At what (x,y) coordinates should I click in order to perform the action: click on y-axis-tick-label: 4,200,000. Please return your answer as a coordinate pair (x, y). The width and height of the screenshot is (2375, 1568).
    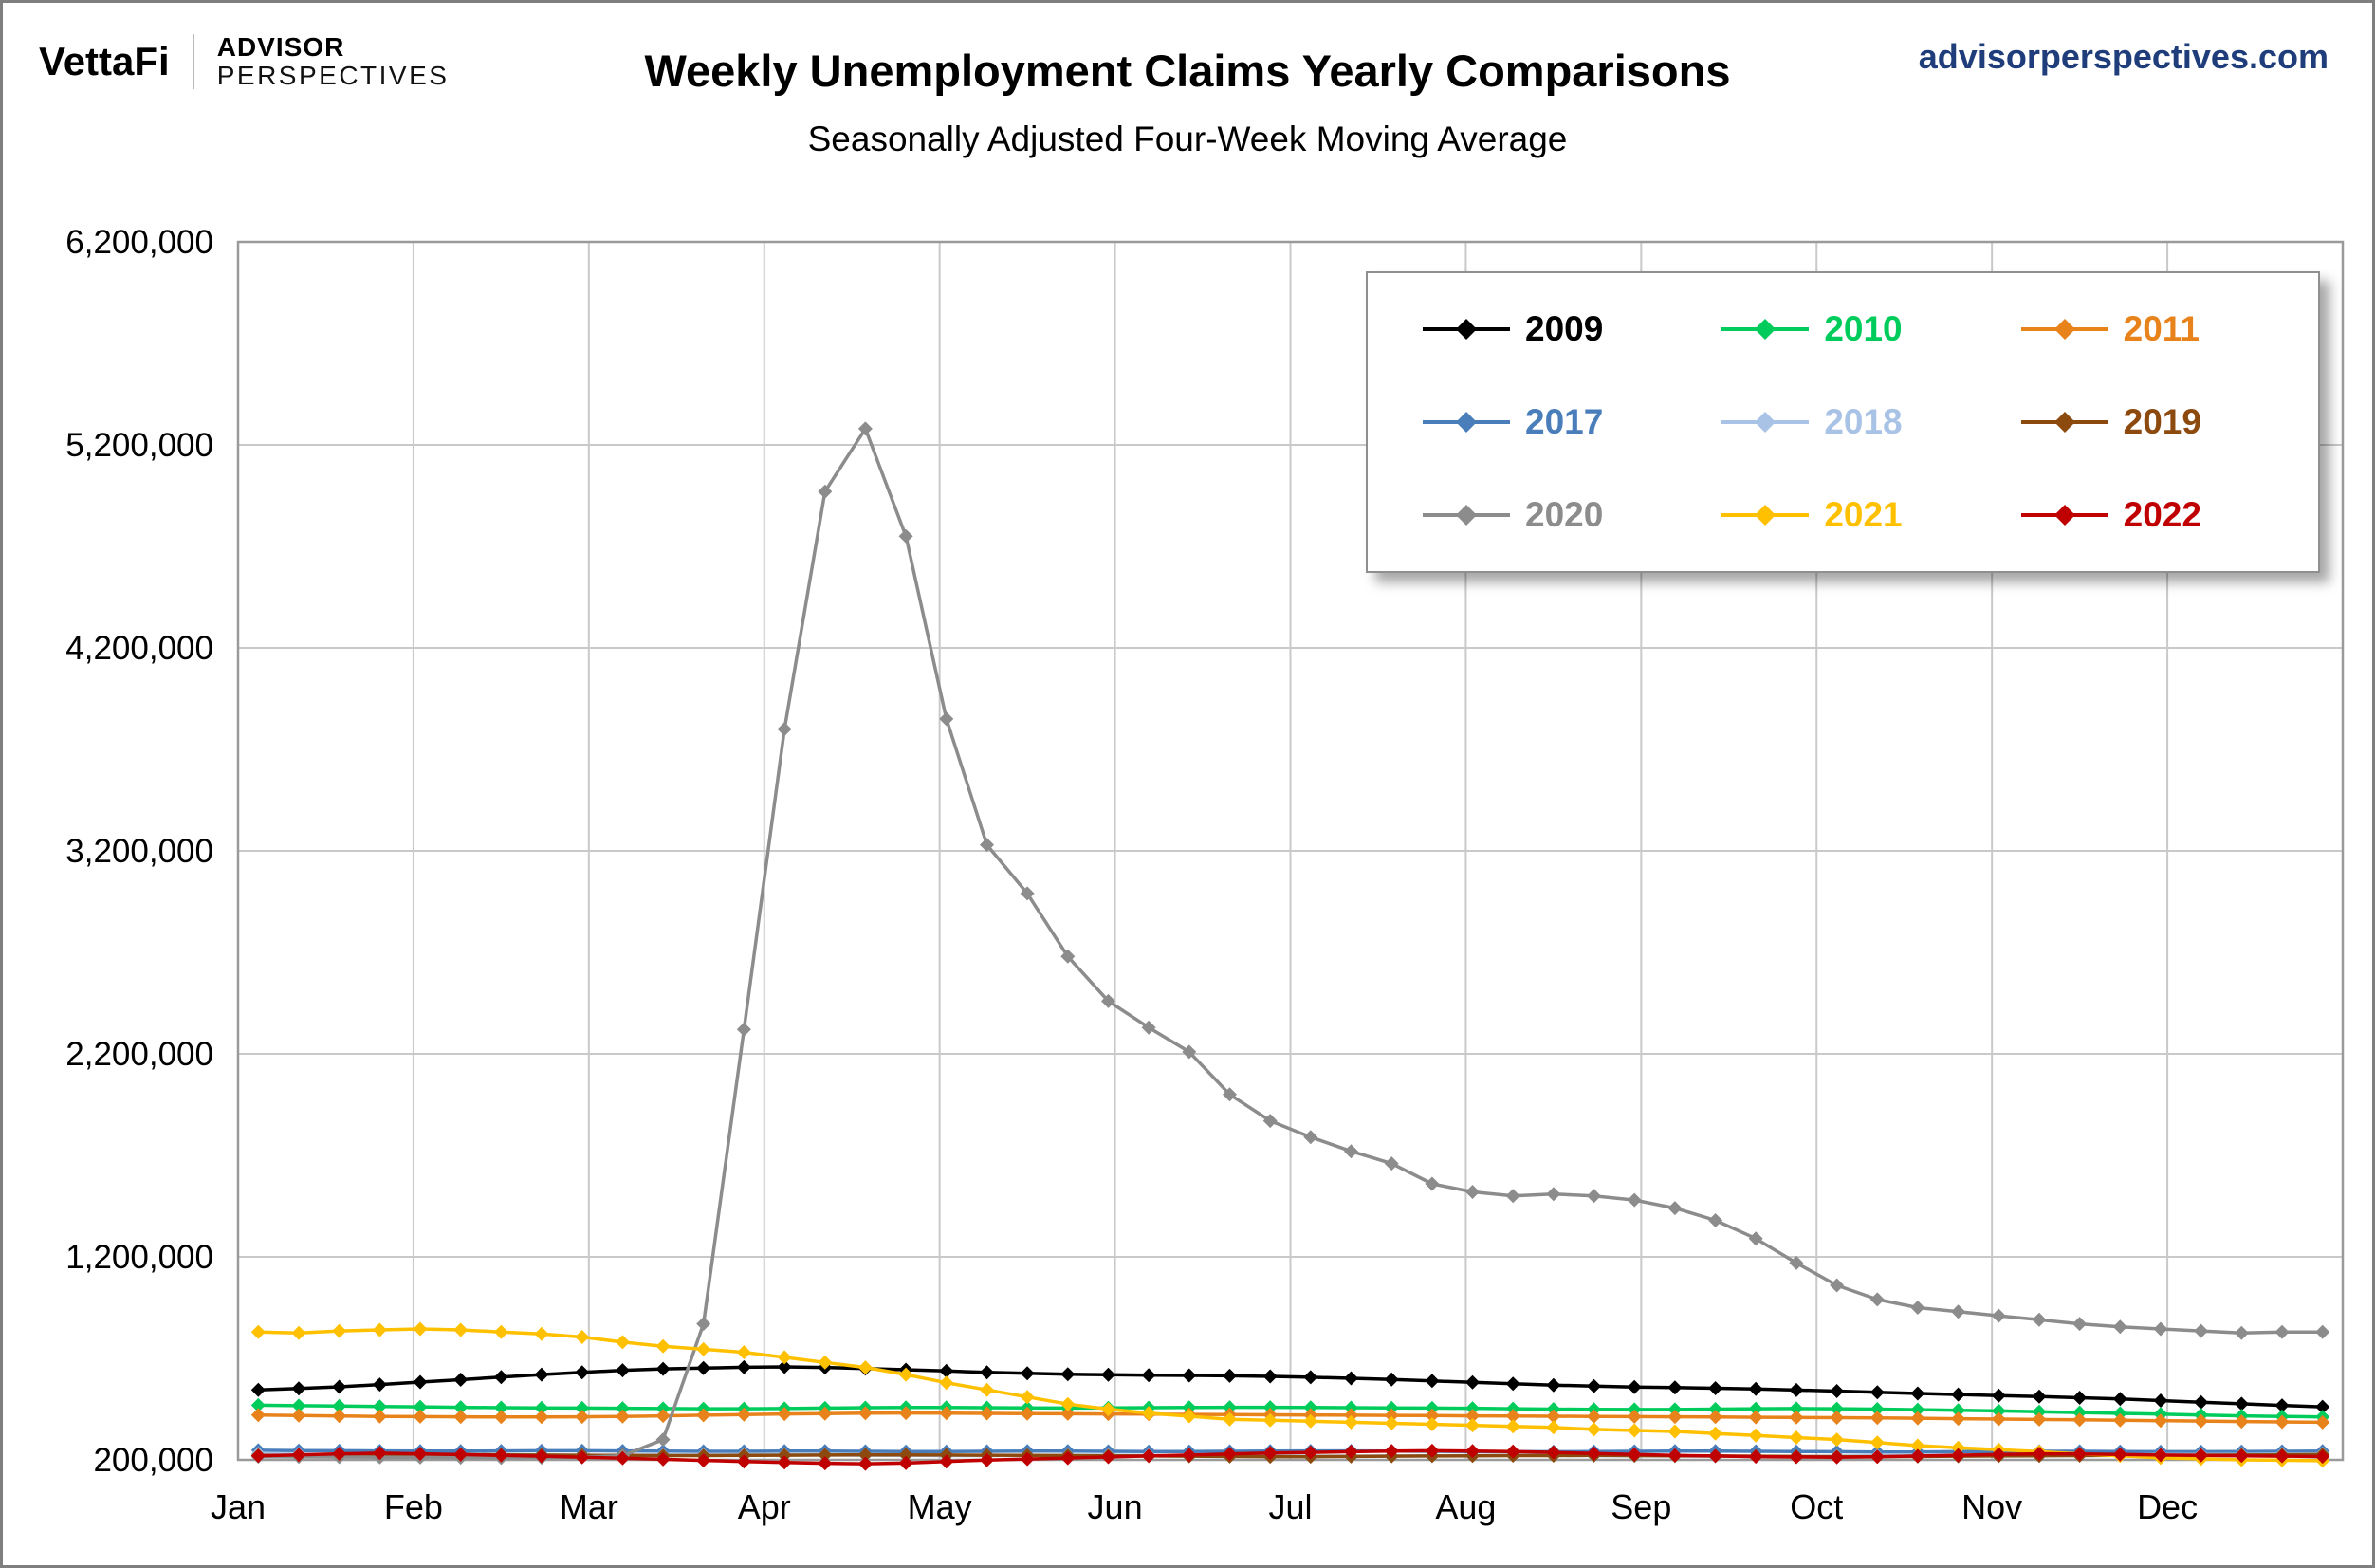
    Looking at the image, I should click on (139, 648).